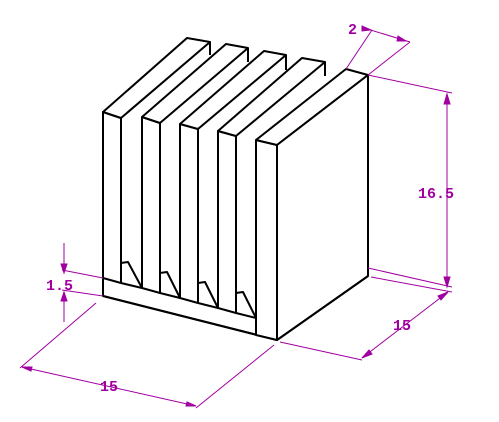 Image resolution: width=499 pixels, height=422 pixels. What do you see at coordinates (410, 181) in the screenshot?
I see `dim-height` at bounding box center [410, 181].